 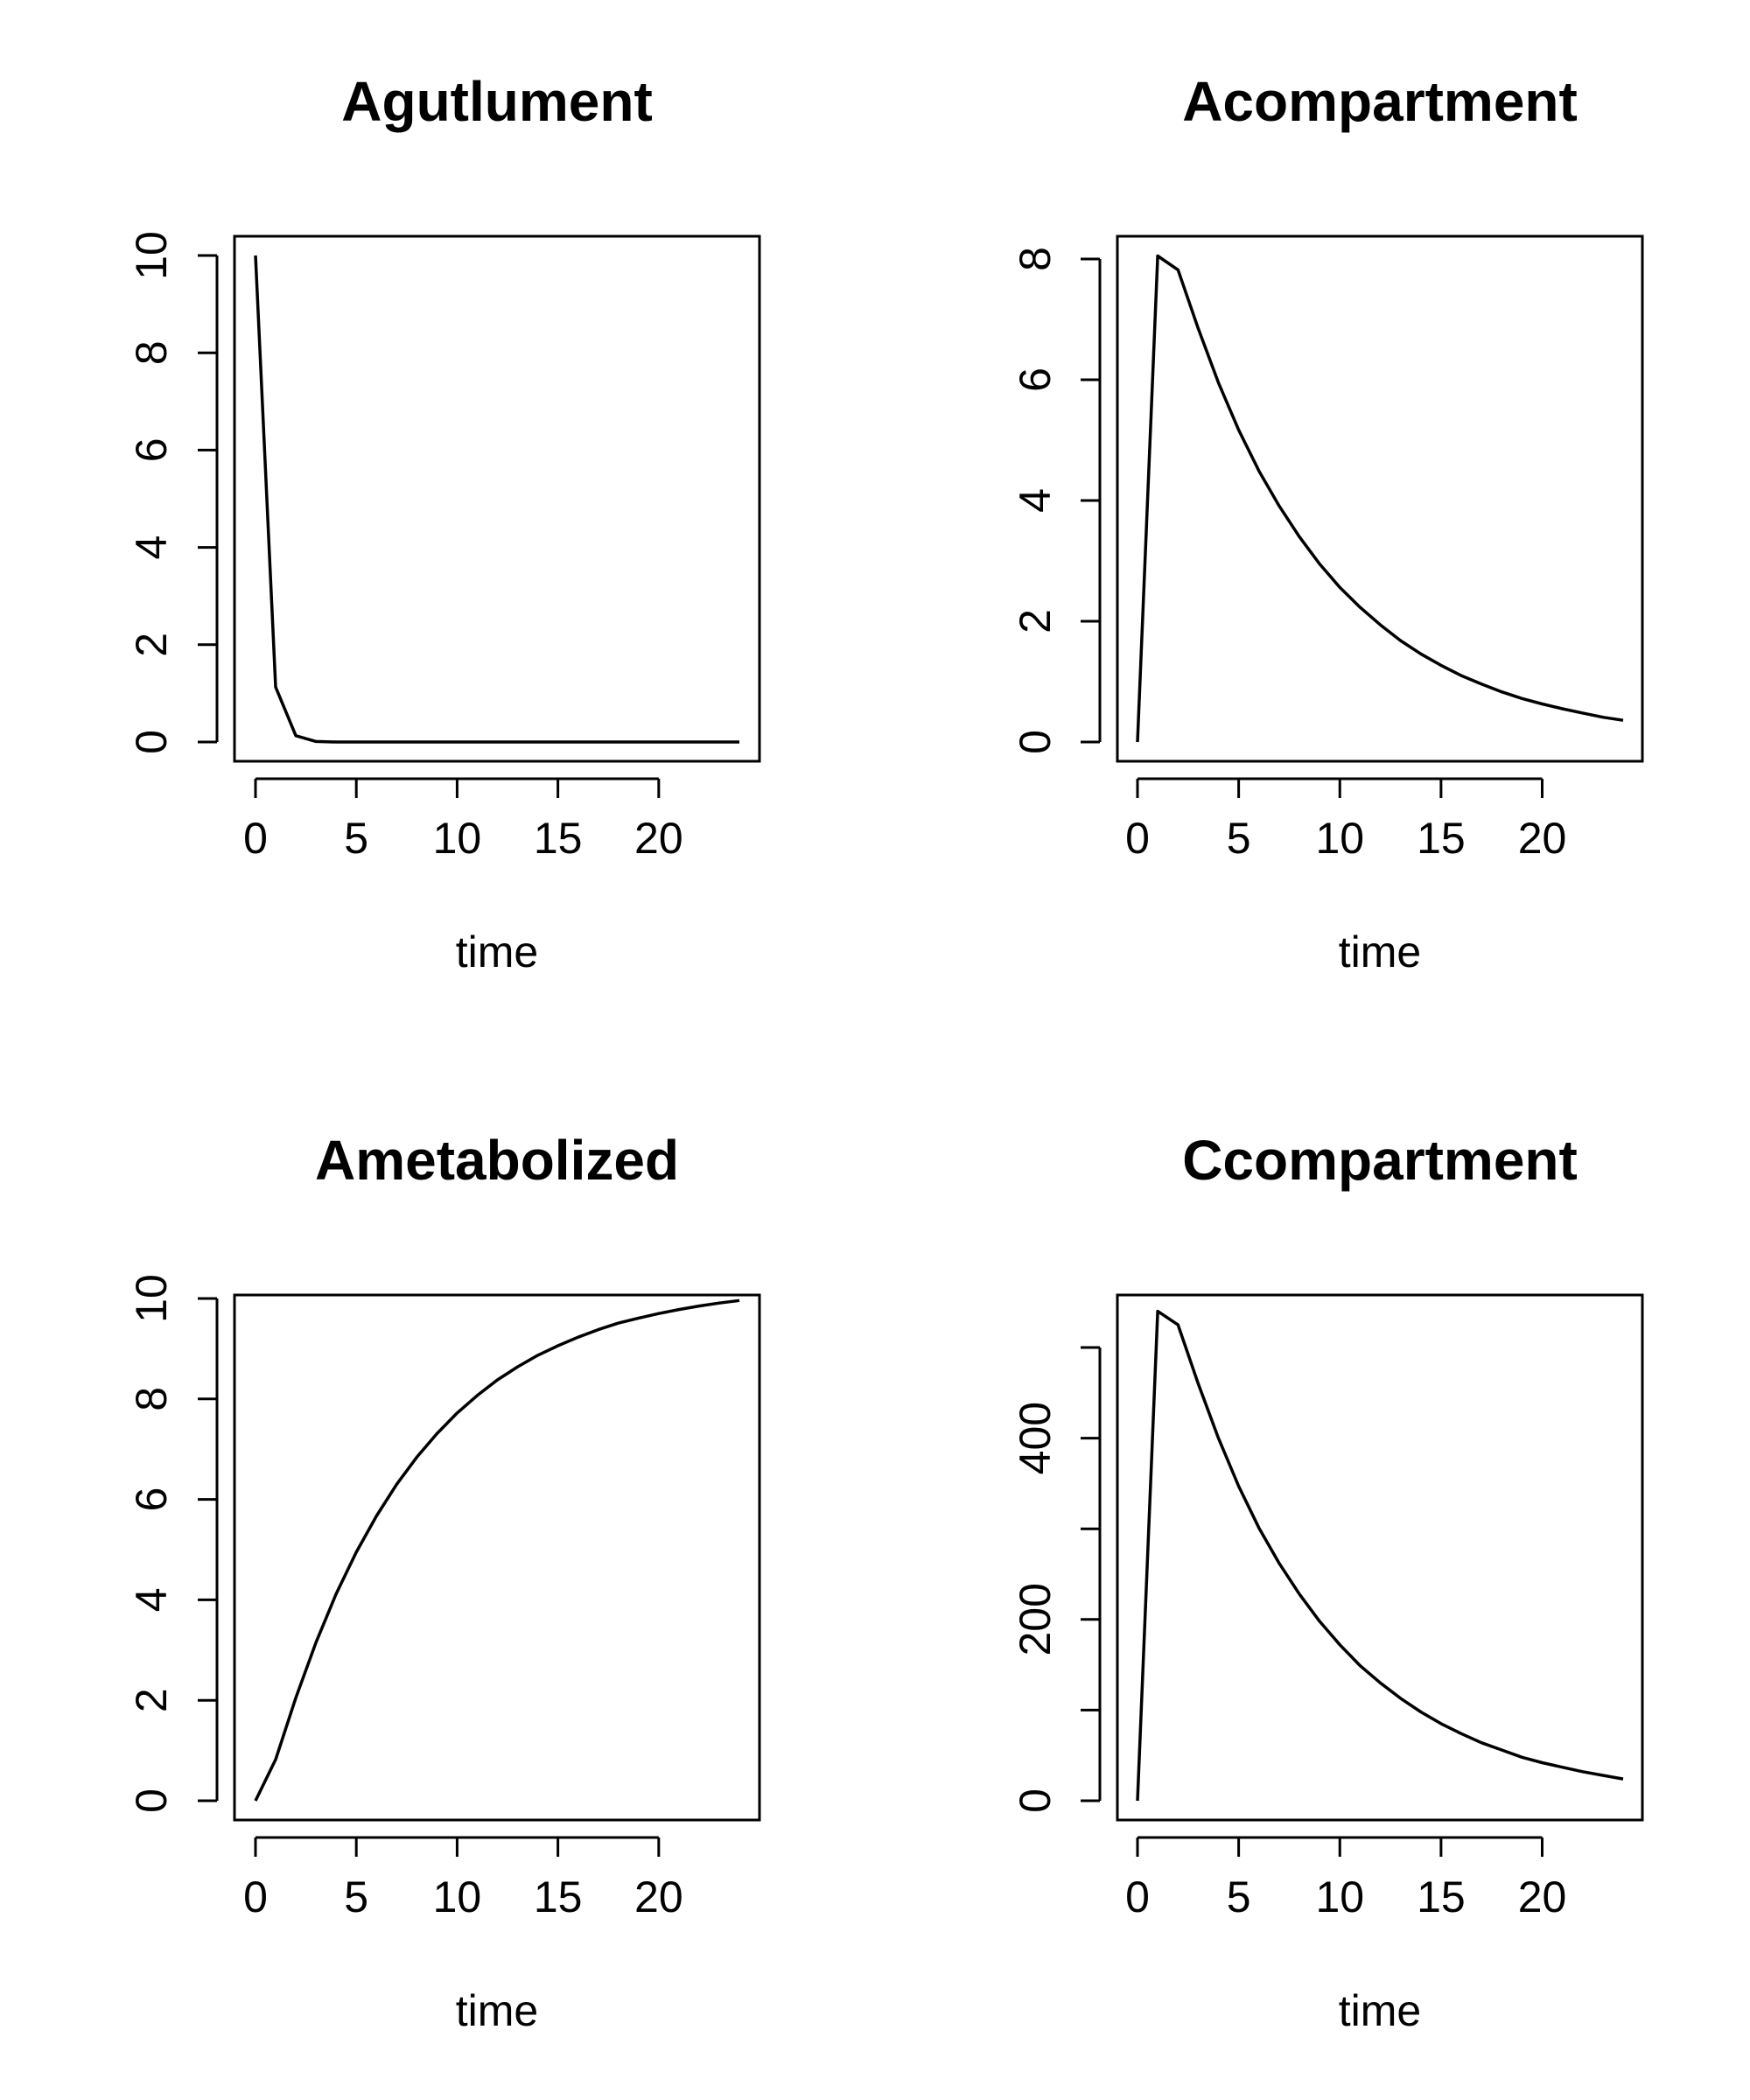 I want to click on ccompartment-x-tick-label: 5, so click(x=1239, y=1897).